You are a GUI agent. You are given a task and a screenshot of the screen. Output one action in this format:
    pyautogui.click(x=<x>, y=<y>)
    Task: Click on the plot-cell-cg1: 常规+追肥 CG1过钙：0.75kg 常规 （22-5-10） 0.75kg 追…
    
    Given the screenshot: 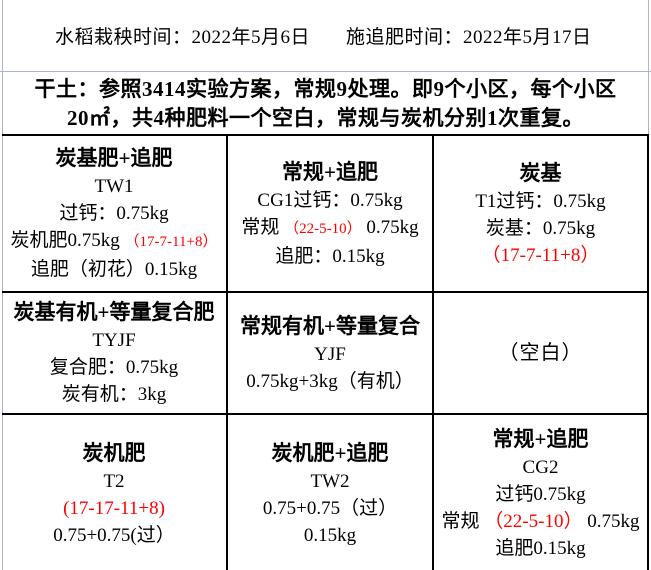 What is the action you would take?
    pyautogui.click(x=331, y=214)
    